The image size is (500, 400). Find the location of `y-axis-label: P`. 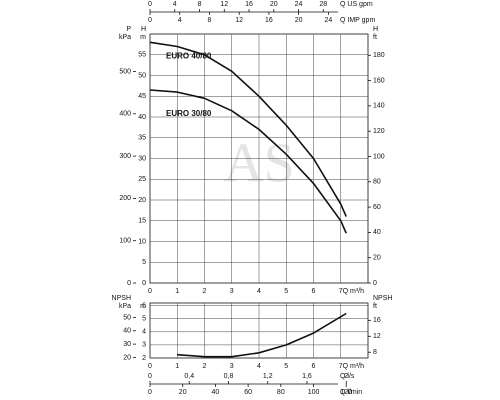

y-axis-label: P is located at coordinates (128, 29).